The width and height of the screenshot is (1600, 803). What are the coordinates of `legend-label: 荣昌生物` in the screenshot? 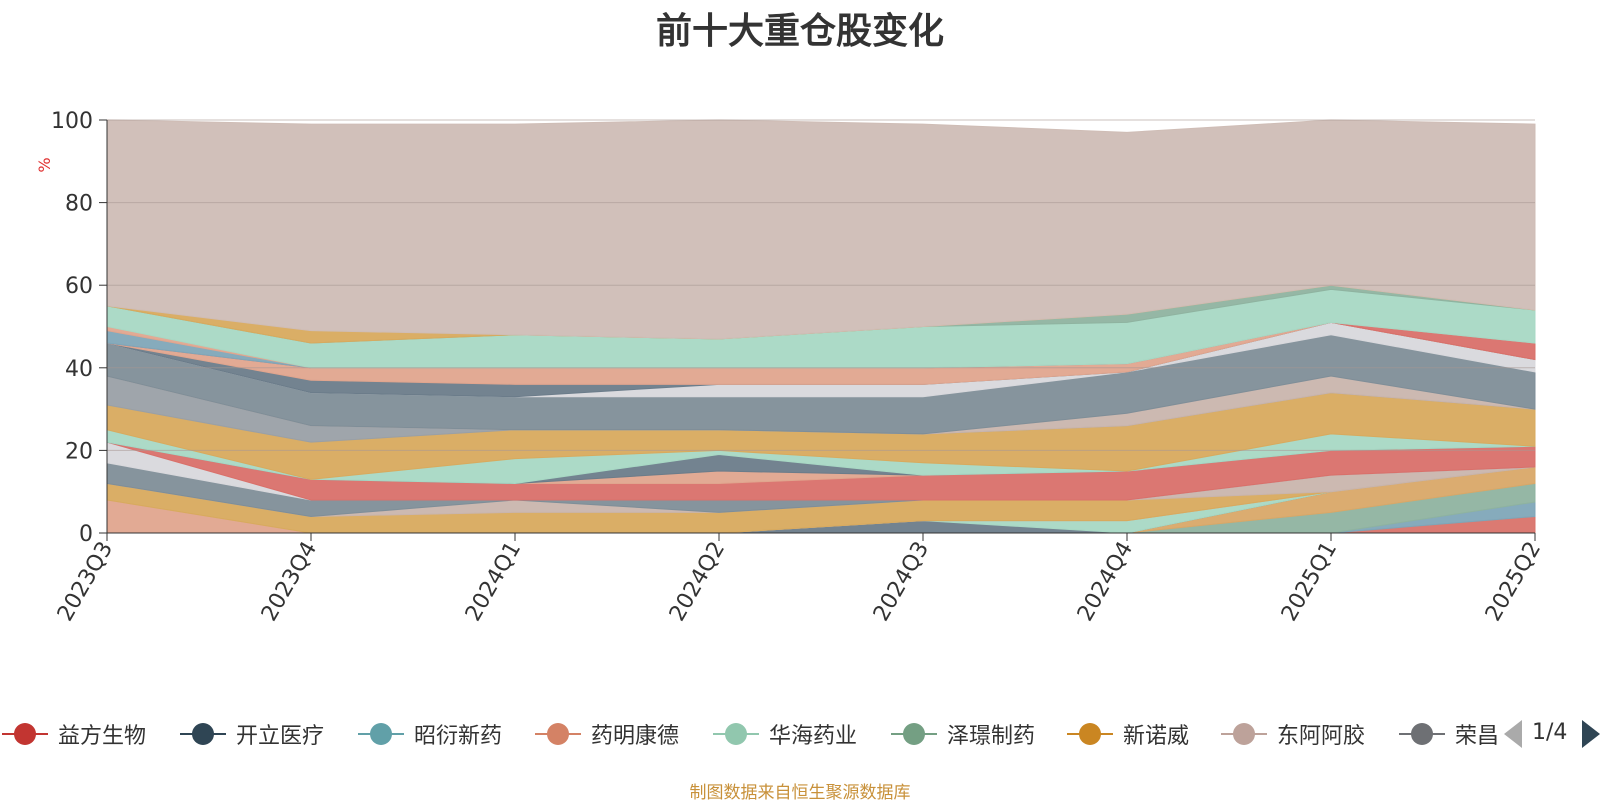 It's located at (1477, 736).